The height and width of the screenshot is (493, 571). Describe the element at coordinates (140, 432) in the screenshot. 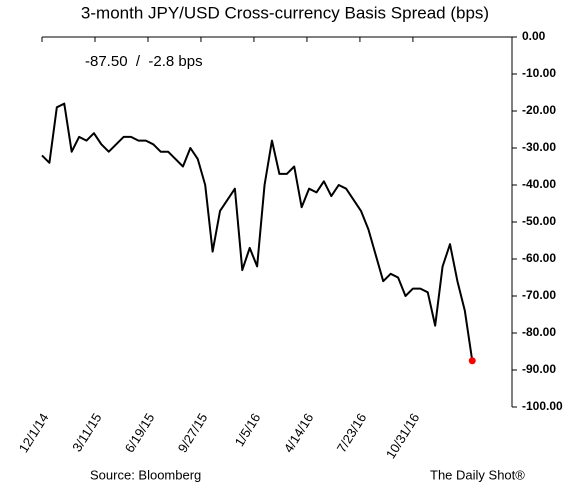

I see `x-tick-label: 6/19/15` at that location.